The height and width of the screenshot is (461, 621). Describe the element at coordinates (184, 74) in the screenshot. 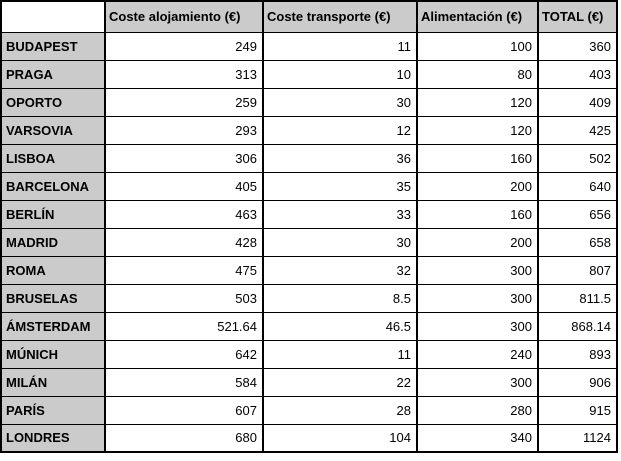

I see `value-cell-alojamiento: 313` at that location.